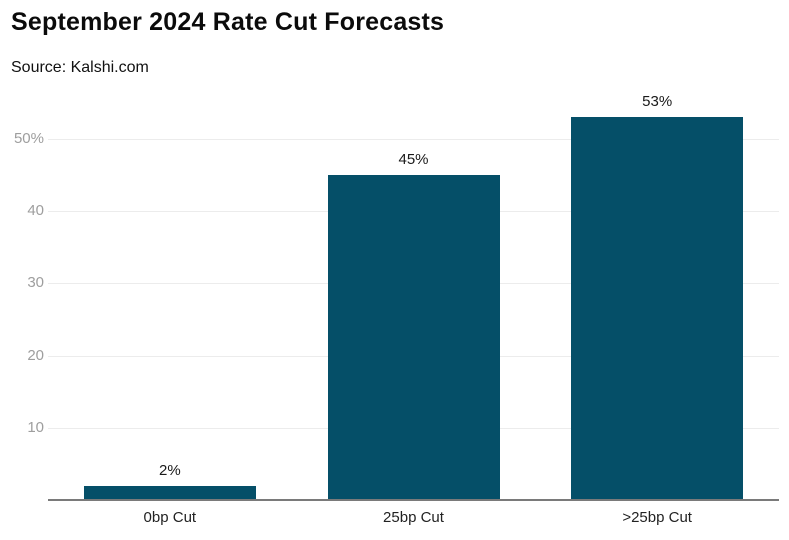  Describe the element at coordinates (228, 22) in the screenshot. I see `chart-title: September 2024 Rate Cut Forecasts` at that location.